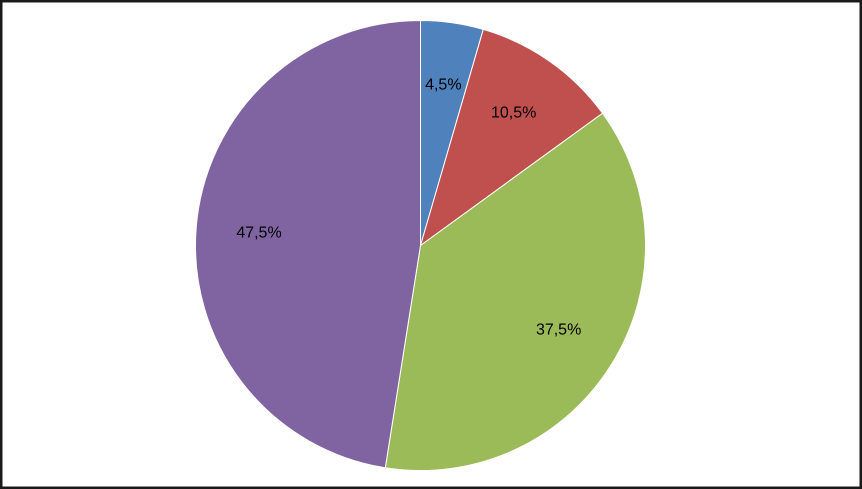  I want to click on data-label: 37,5%, so click(559, 330).